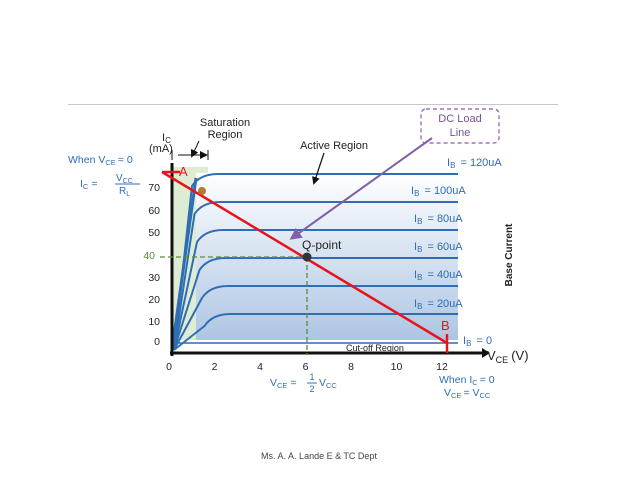 The width and height of the screenshot is (638, 478). Describe the element at coordinates (361, 188) in the screenshot. I see `dc-load-line-callout-arrow` at that location.